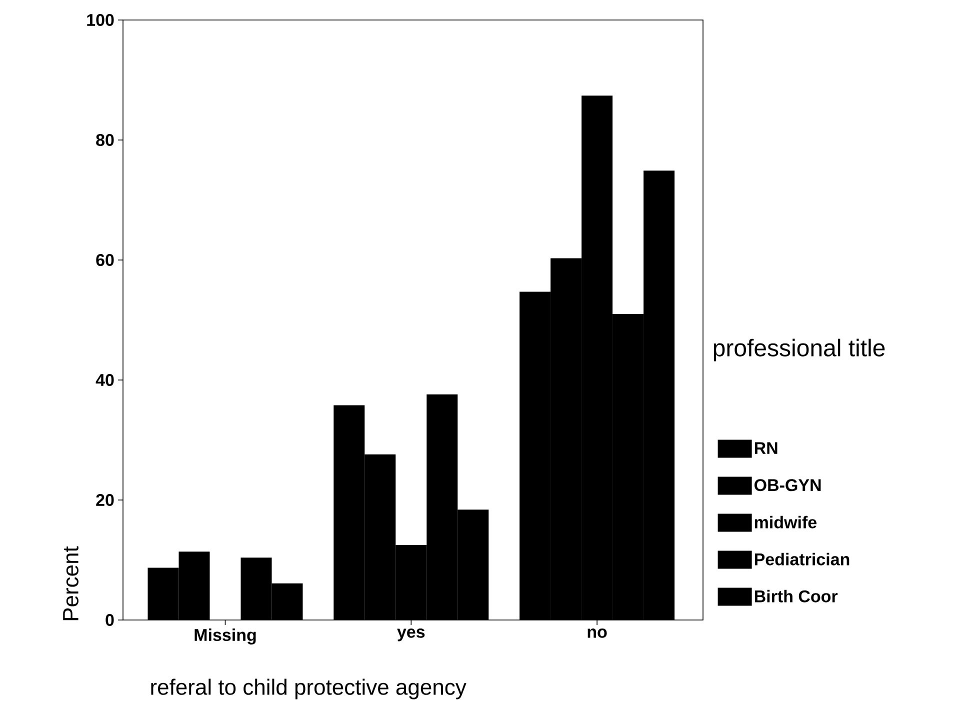 The width and height of the screenshot is (956, 726). I want to click on legend-label: Birth Coor, so click(796, 596).